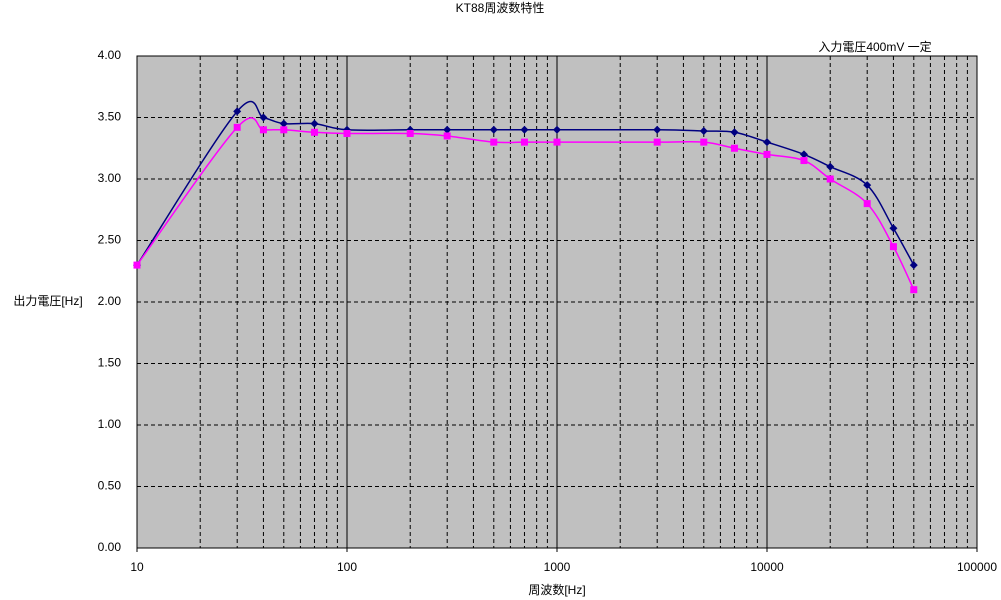 This screenshot has width=1001, height=600. What do you see at coordinates (977, 567) in the screenshot?
I see `x-tick-label: 100000` at bounding box center [977, 567].